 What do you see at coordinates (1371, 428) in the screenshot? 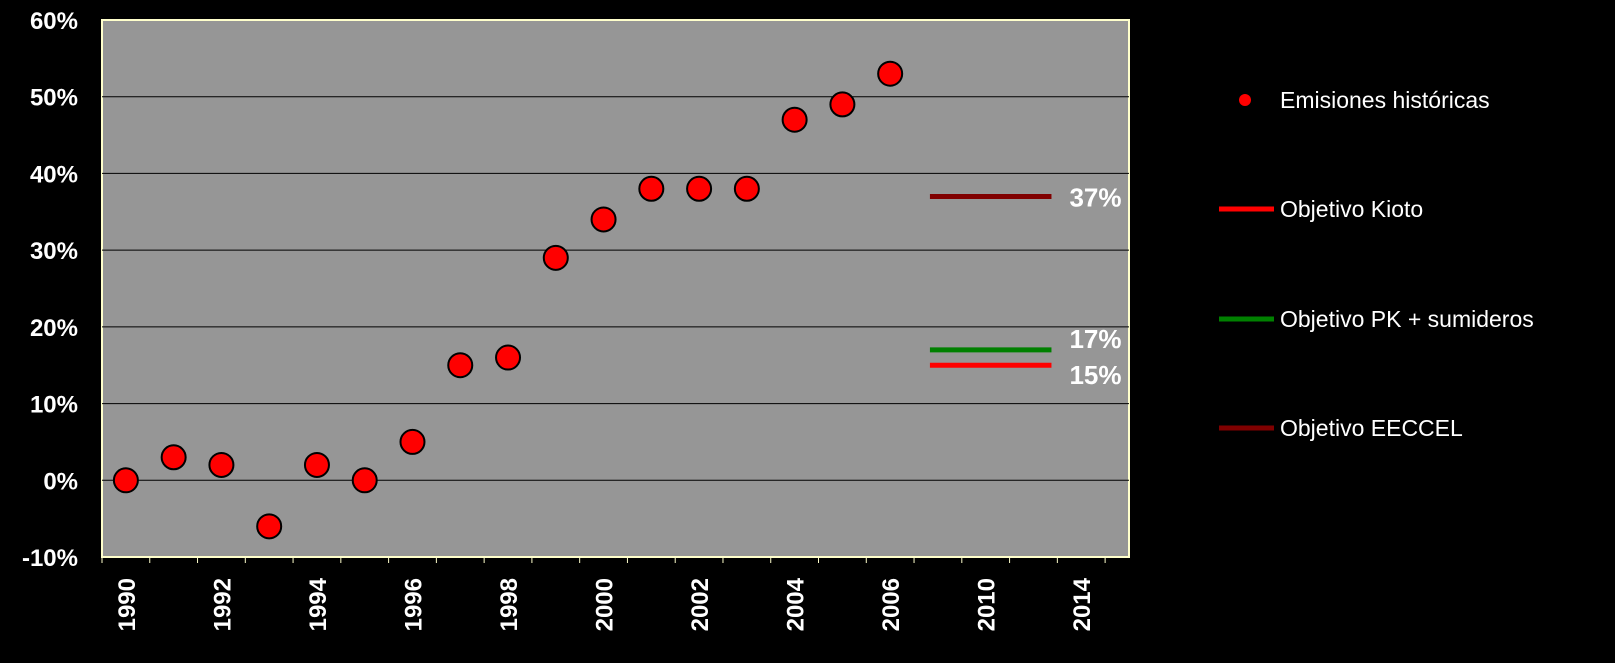
I see `legend-label-eeccel: Objetivo EECCEL` at bounding box center [1371, 428].